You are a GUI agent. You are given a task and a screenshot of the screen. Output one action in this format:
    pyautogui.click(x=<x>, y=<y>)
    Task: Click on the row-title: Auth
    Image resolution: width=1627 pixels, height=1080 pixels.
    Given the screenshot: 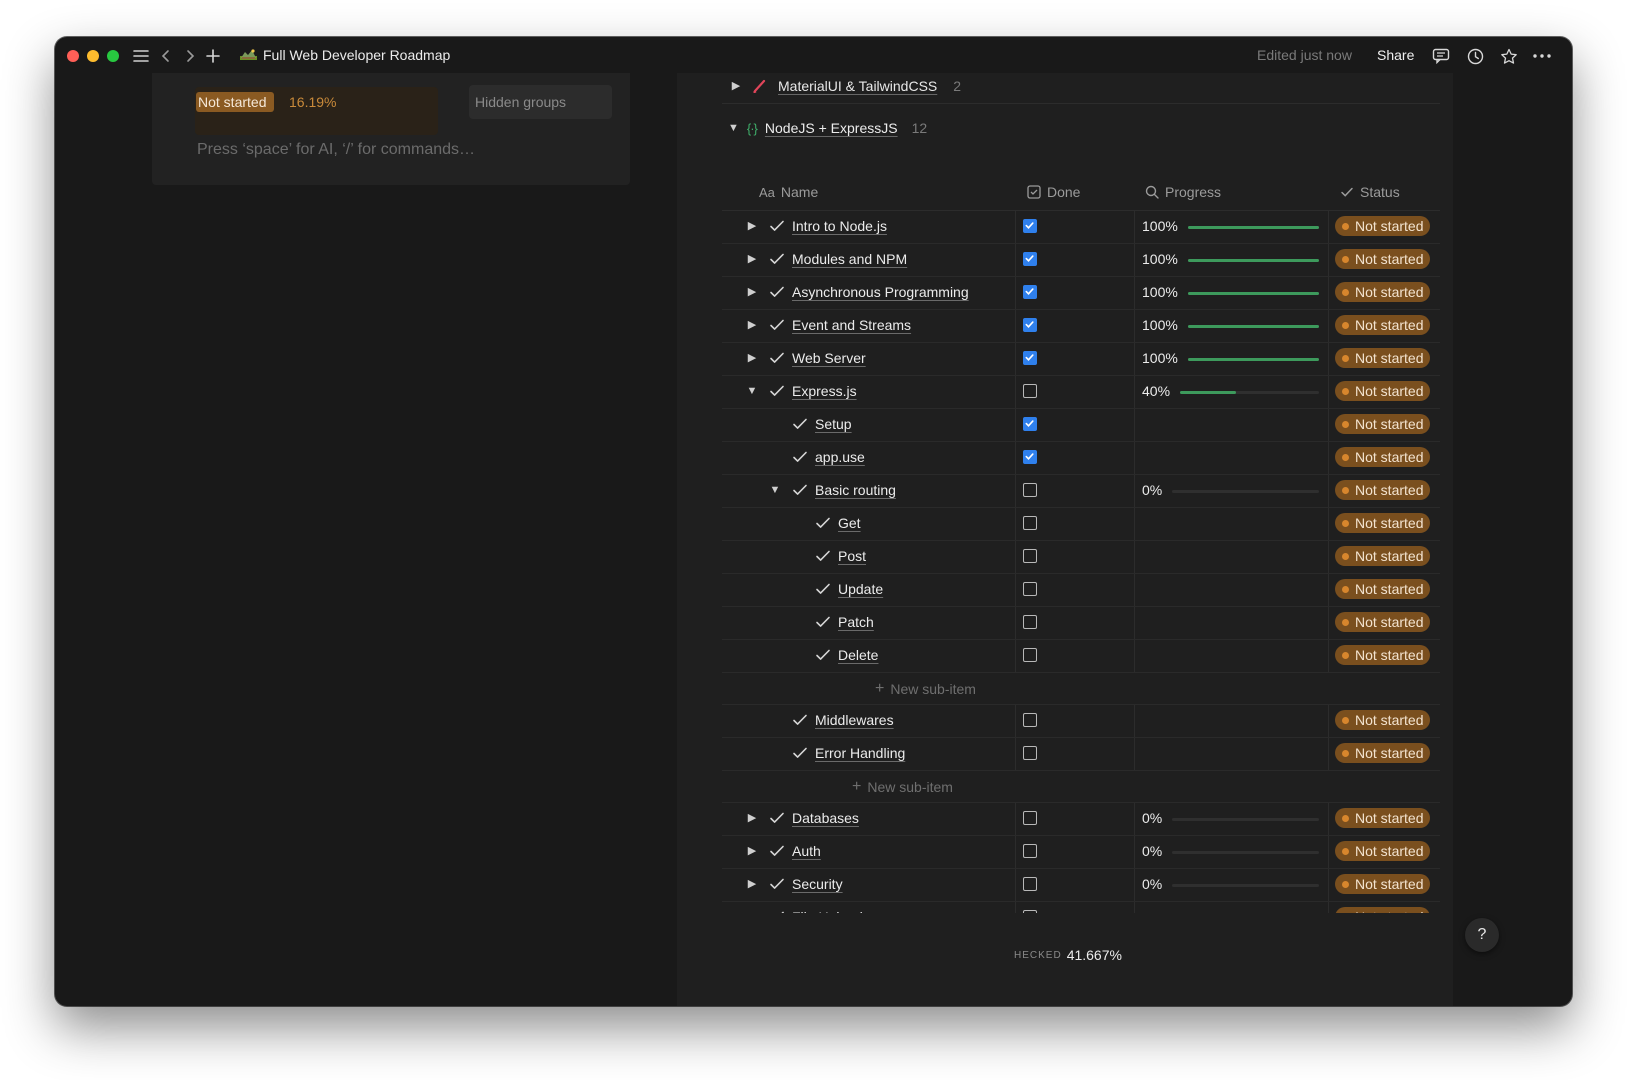 What is the action you would take?
    pyautogui.click(x=806, y=851)
    